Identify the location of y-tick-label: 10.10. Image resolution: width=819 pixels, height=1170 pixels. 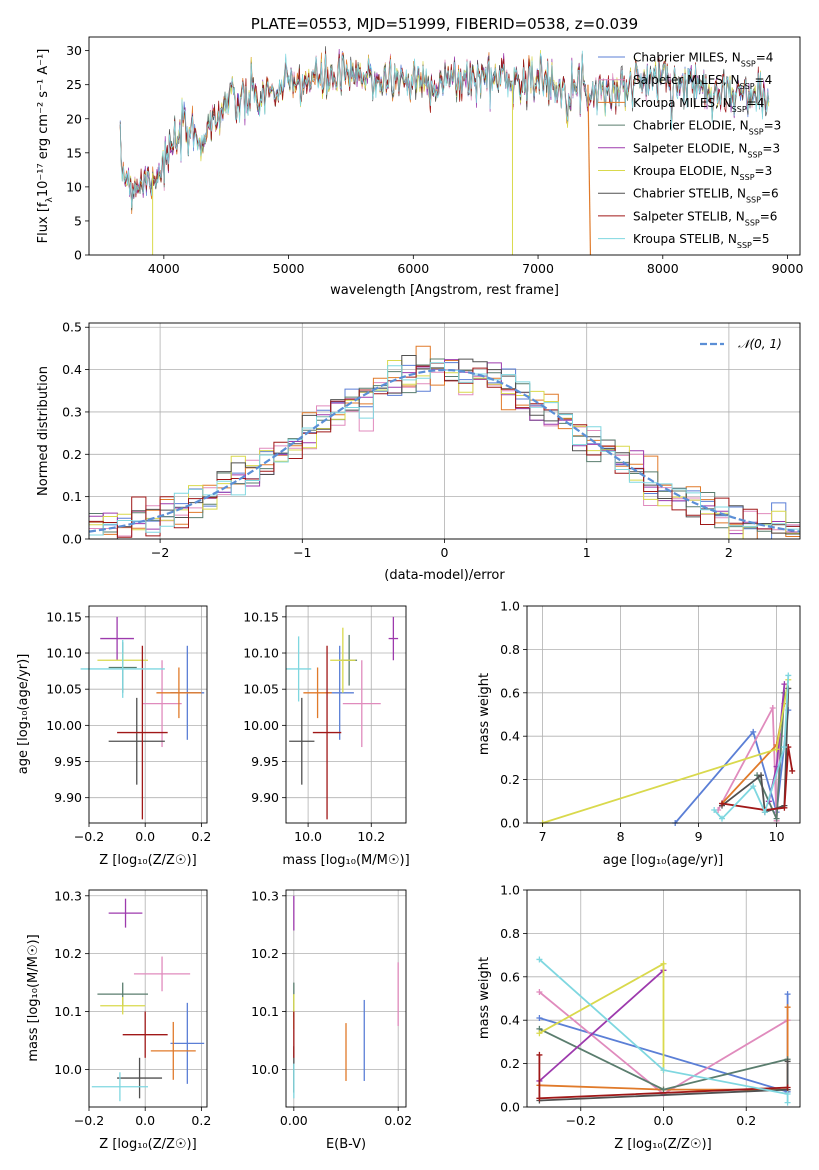
(64, 653).